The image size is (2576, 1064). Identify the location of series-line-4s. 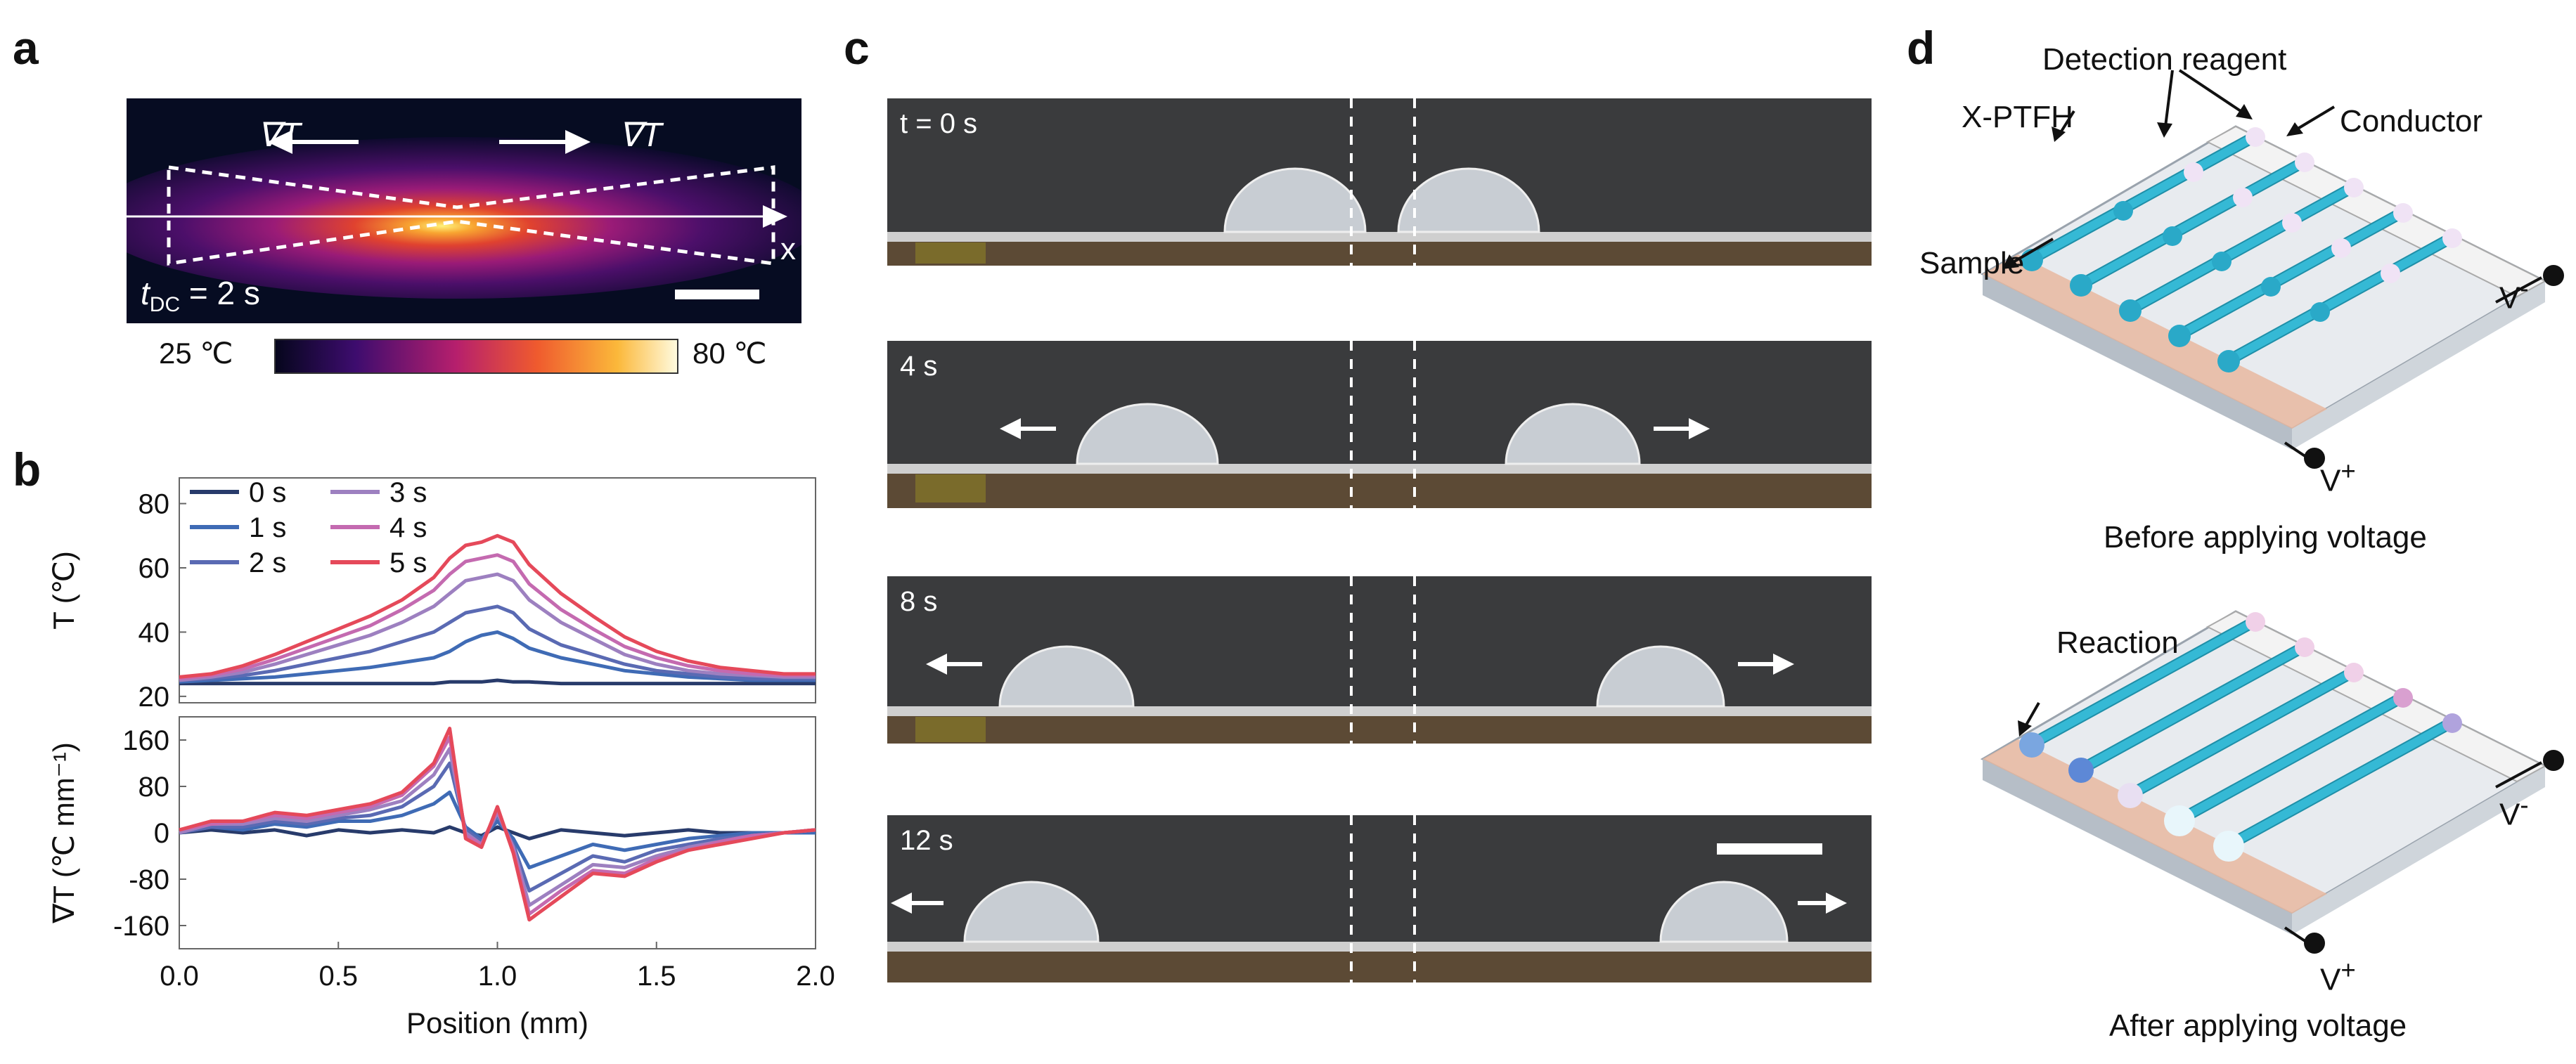
(497, 617).